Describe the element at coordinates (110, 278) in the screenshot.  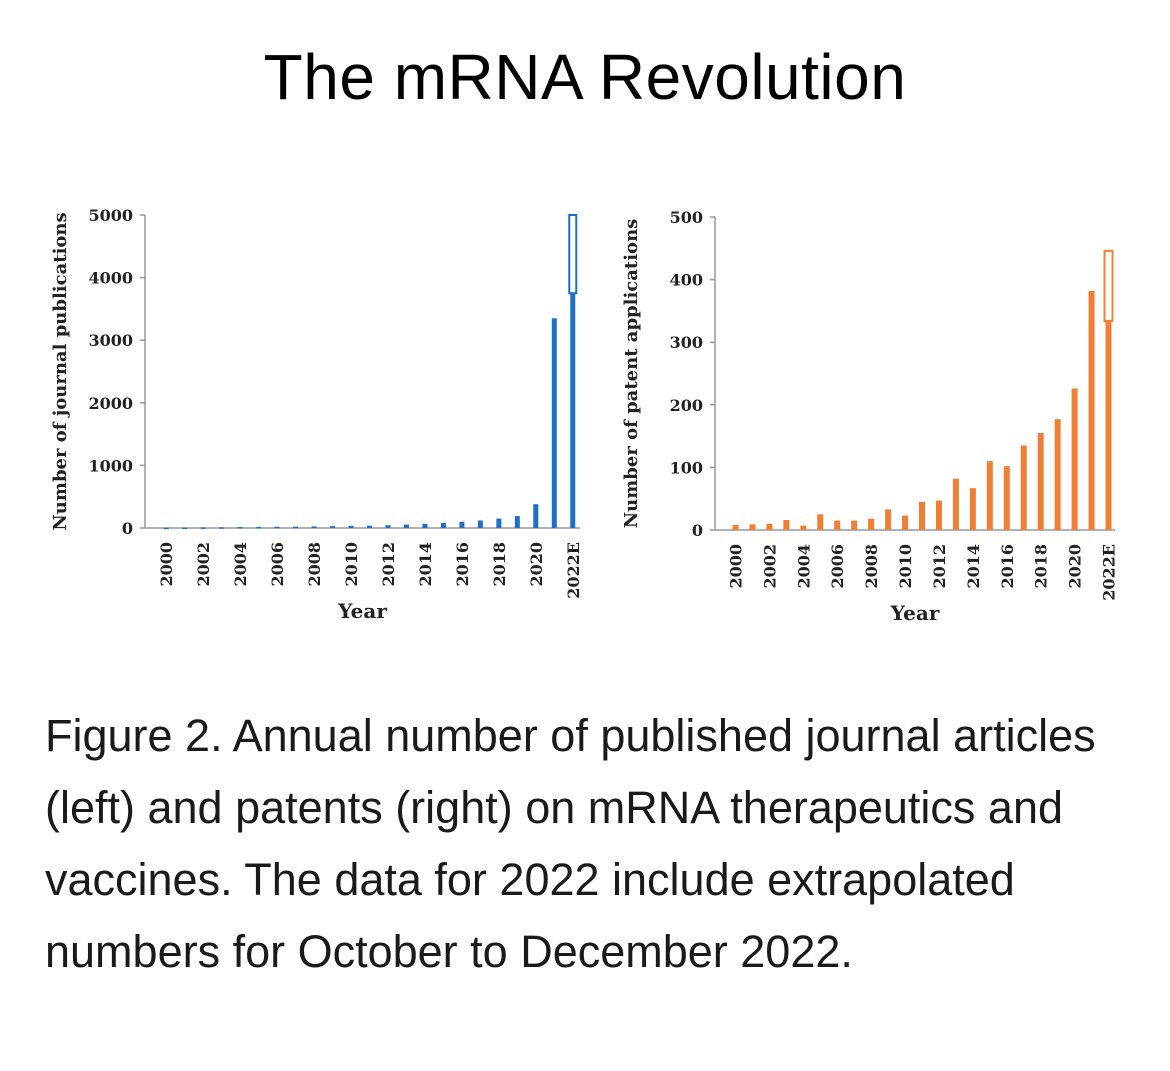
I see `y-tick-label: 4000` at that location.